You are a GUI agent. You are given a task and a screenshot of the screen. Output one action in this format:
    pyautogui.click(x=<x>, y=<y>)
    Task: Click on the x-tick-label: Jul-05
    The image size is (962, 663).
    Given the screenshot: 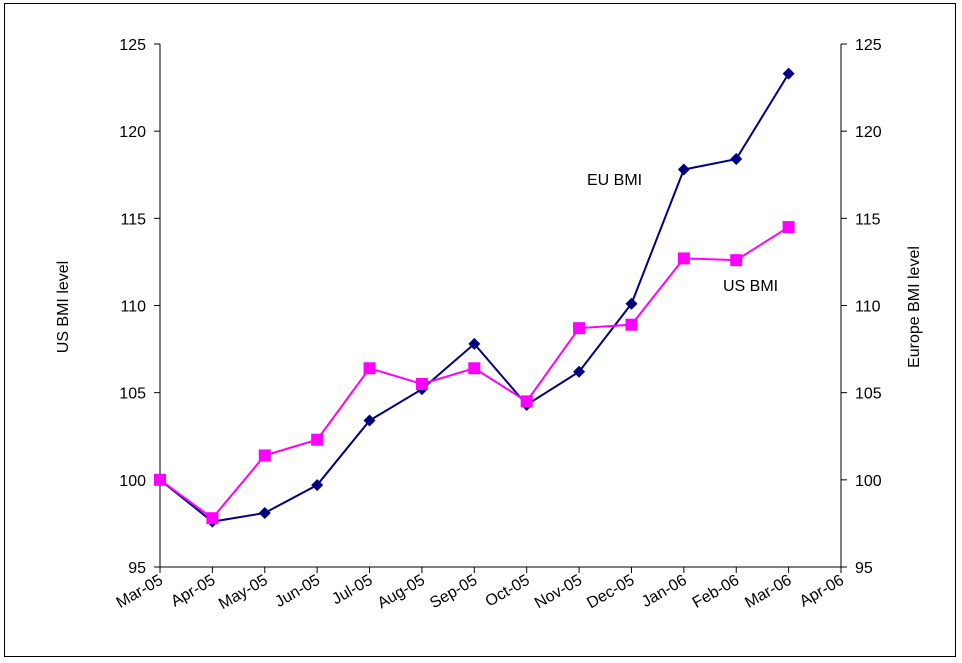 What is the action you would take?
    pyautogui.click(x=352, y=590)
    